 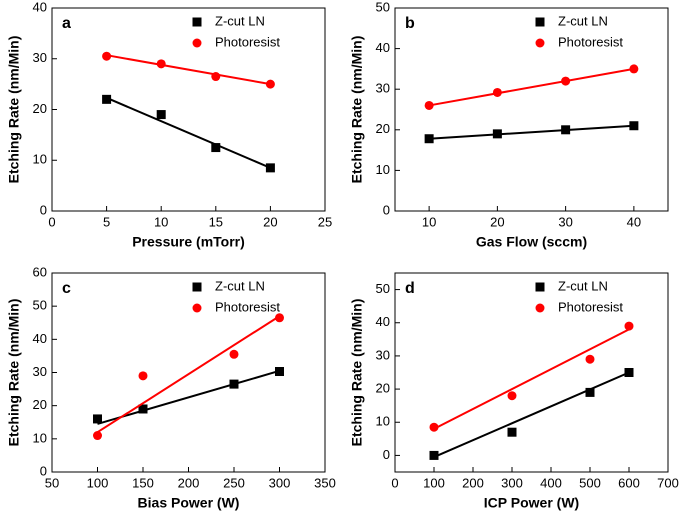 I want to click on y-tick-label: 60, so click(x=40, y=271).